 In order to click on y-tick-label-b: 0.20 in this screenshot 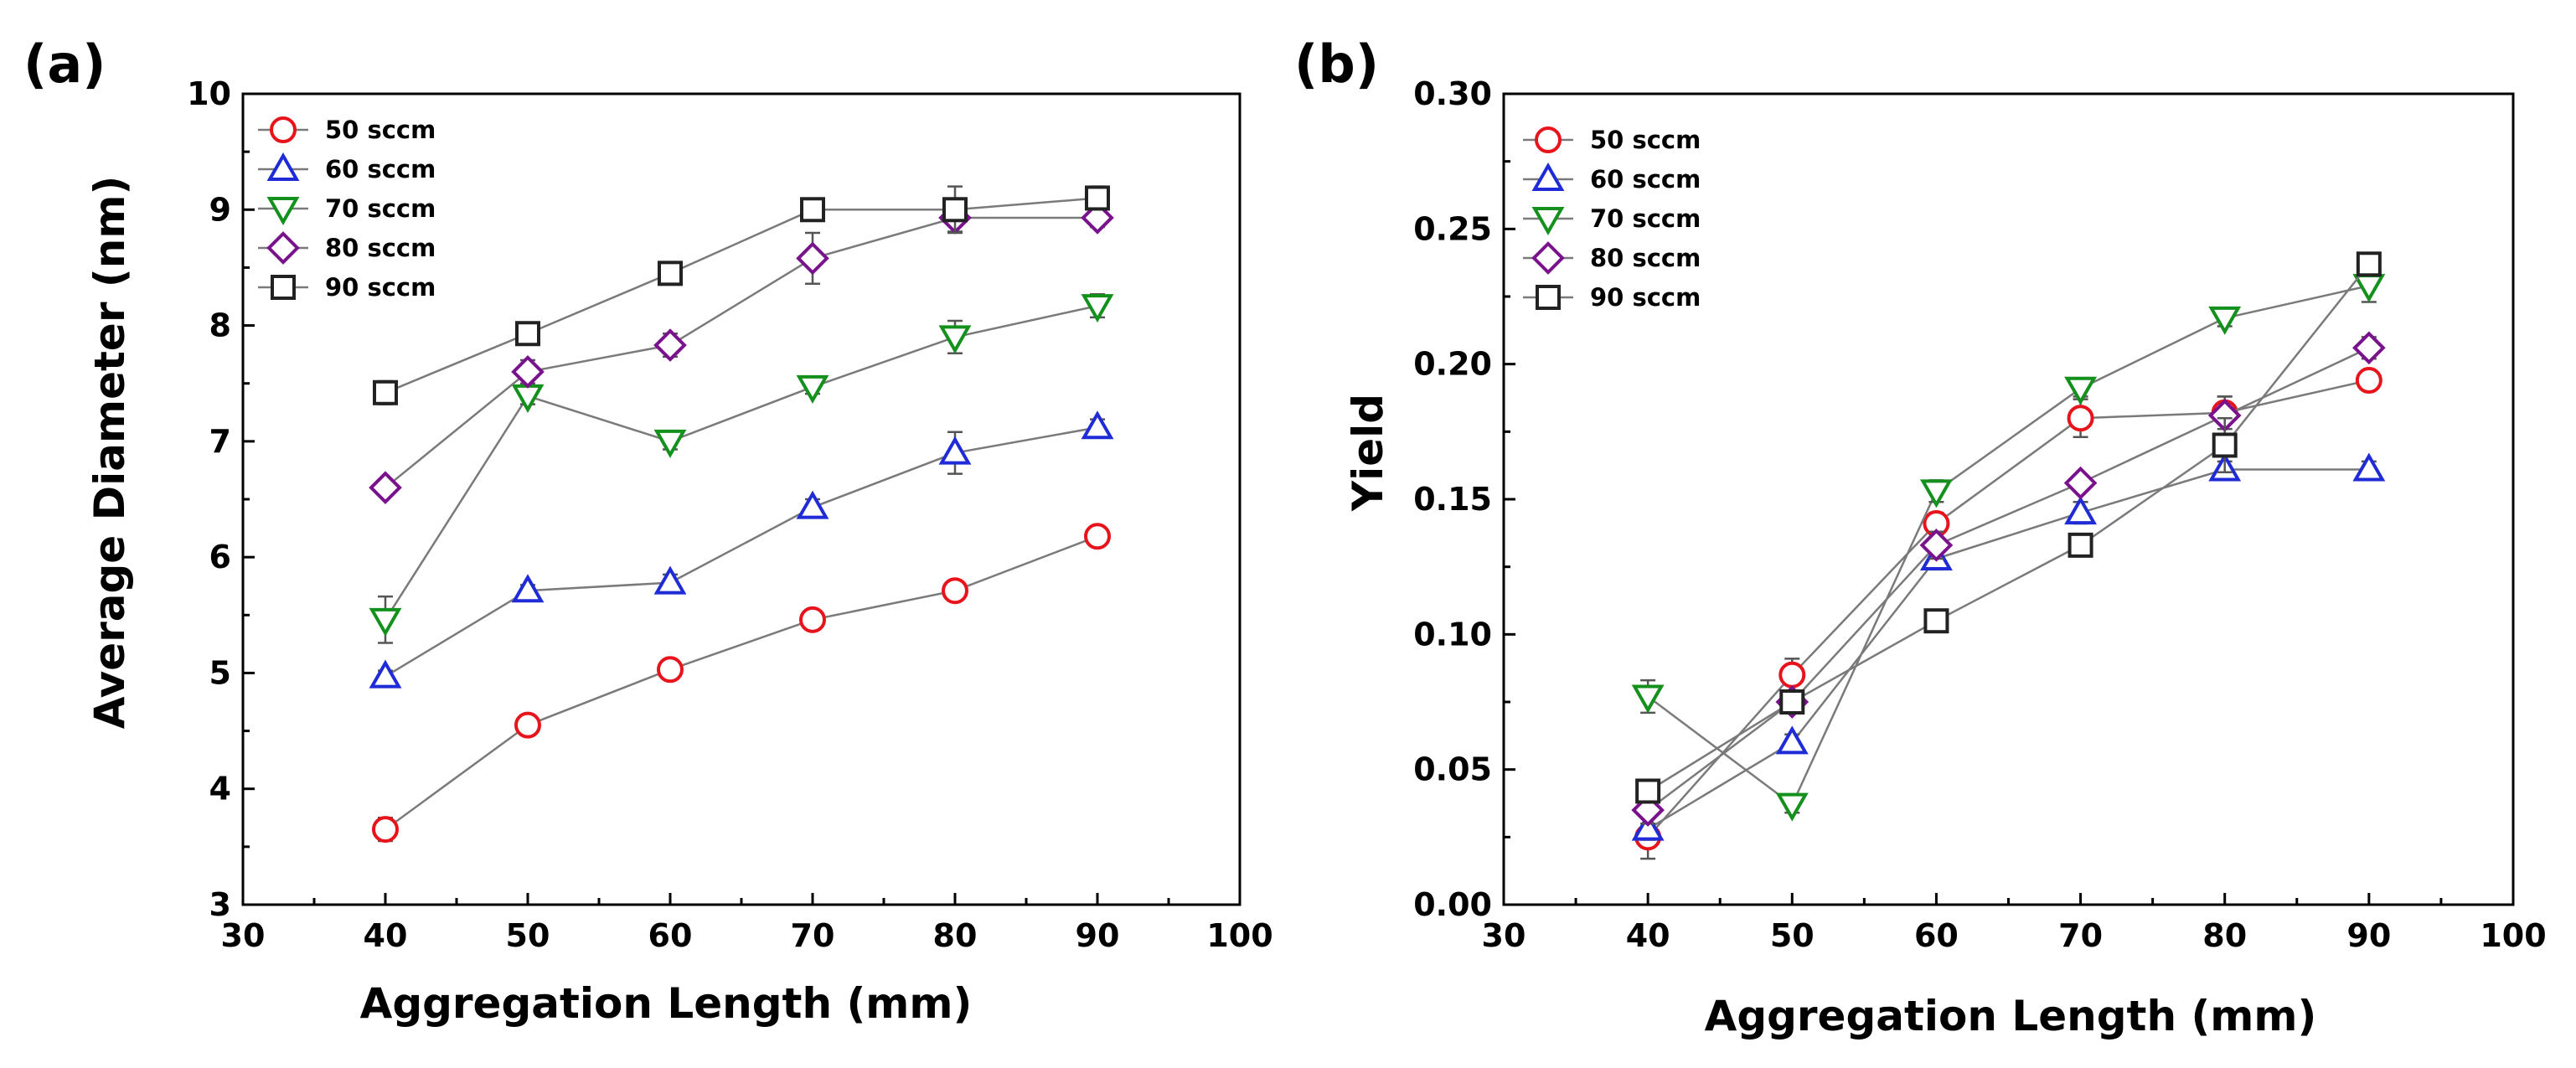, I will do `click(1452, 365)`.